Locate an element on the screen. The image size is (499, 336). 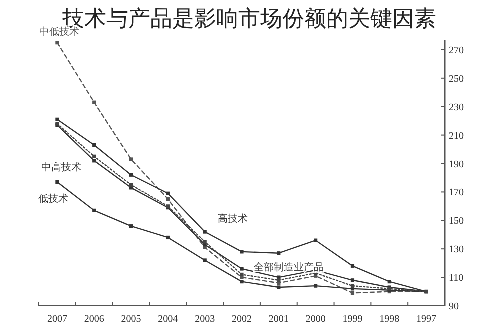
y-tick-label: 190 is located at coordinates (456, 164).